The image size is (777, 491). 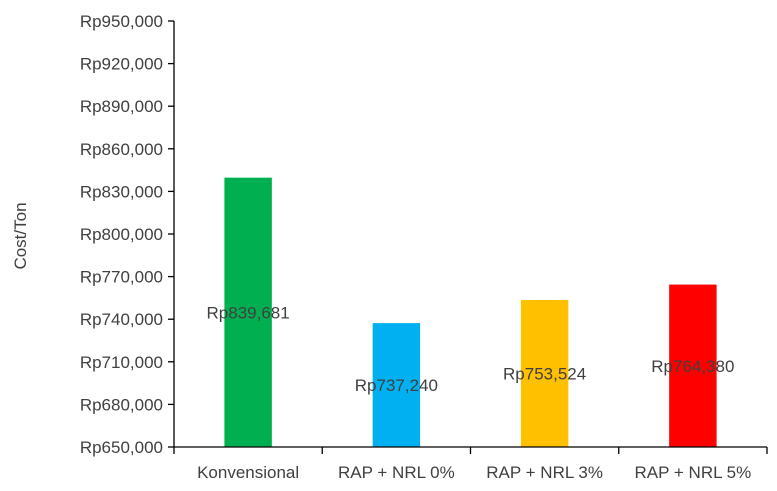 I want to click on data-label: Rp839,681, so click(x=248, y=312).